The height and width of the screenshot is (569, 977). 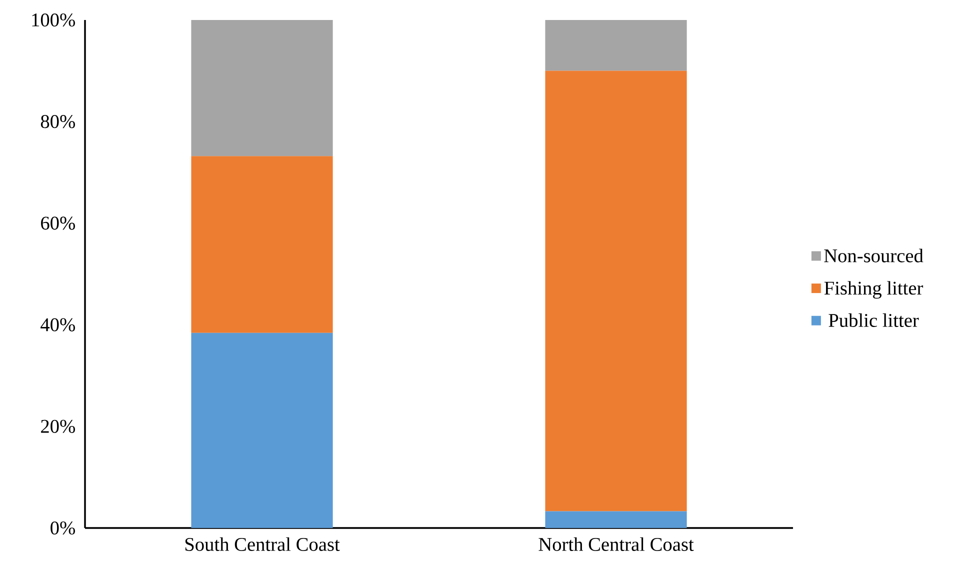 What do you see at coordinates (616, 544) in the screenshot?
I see `x-tick-label: North Central Coast` at bounding box center [616, 544].